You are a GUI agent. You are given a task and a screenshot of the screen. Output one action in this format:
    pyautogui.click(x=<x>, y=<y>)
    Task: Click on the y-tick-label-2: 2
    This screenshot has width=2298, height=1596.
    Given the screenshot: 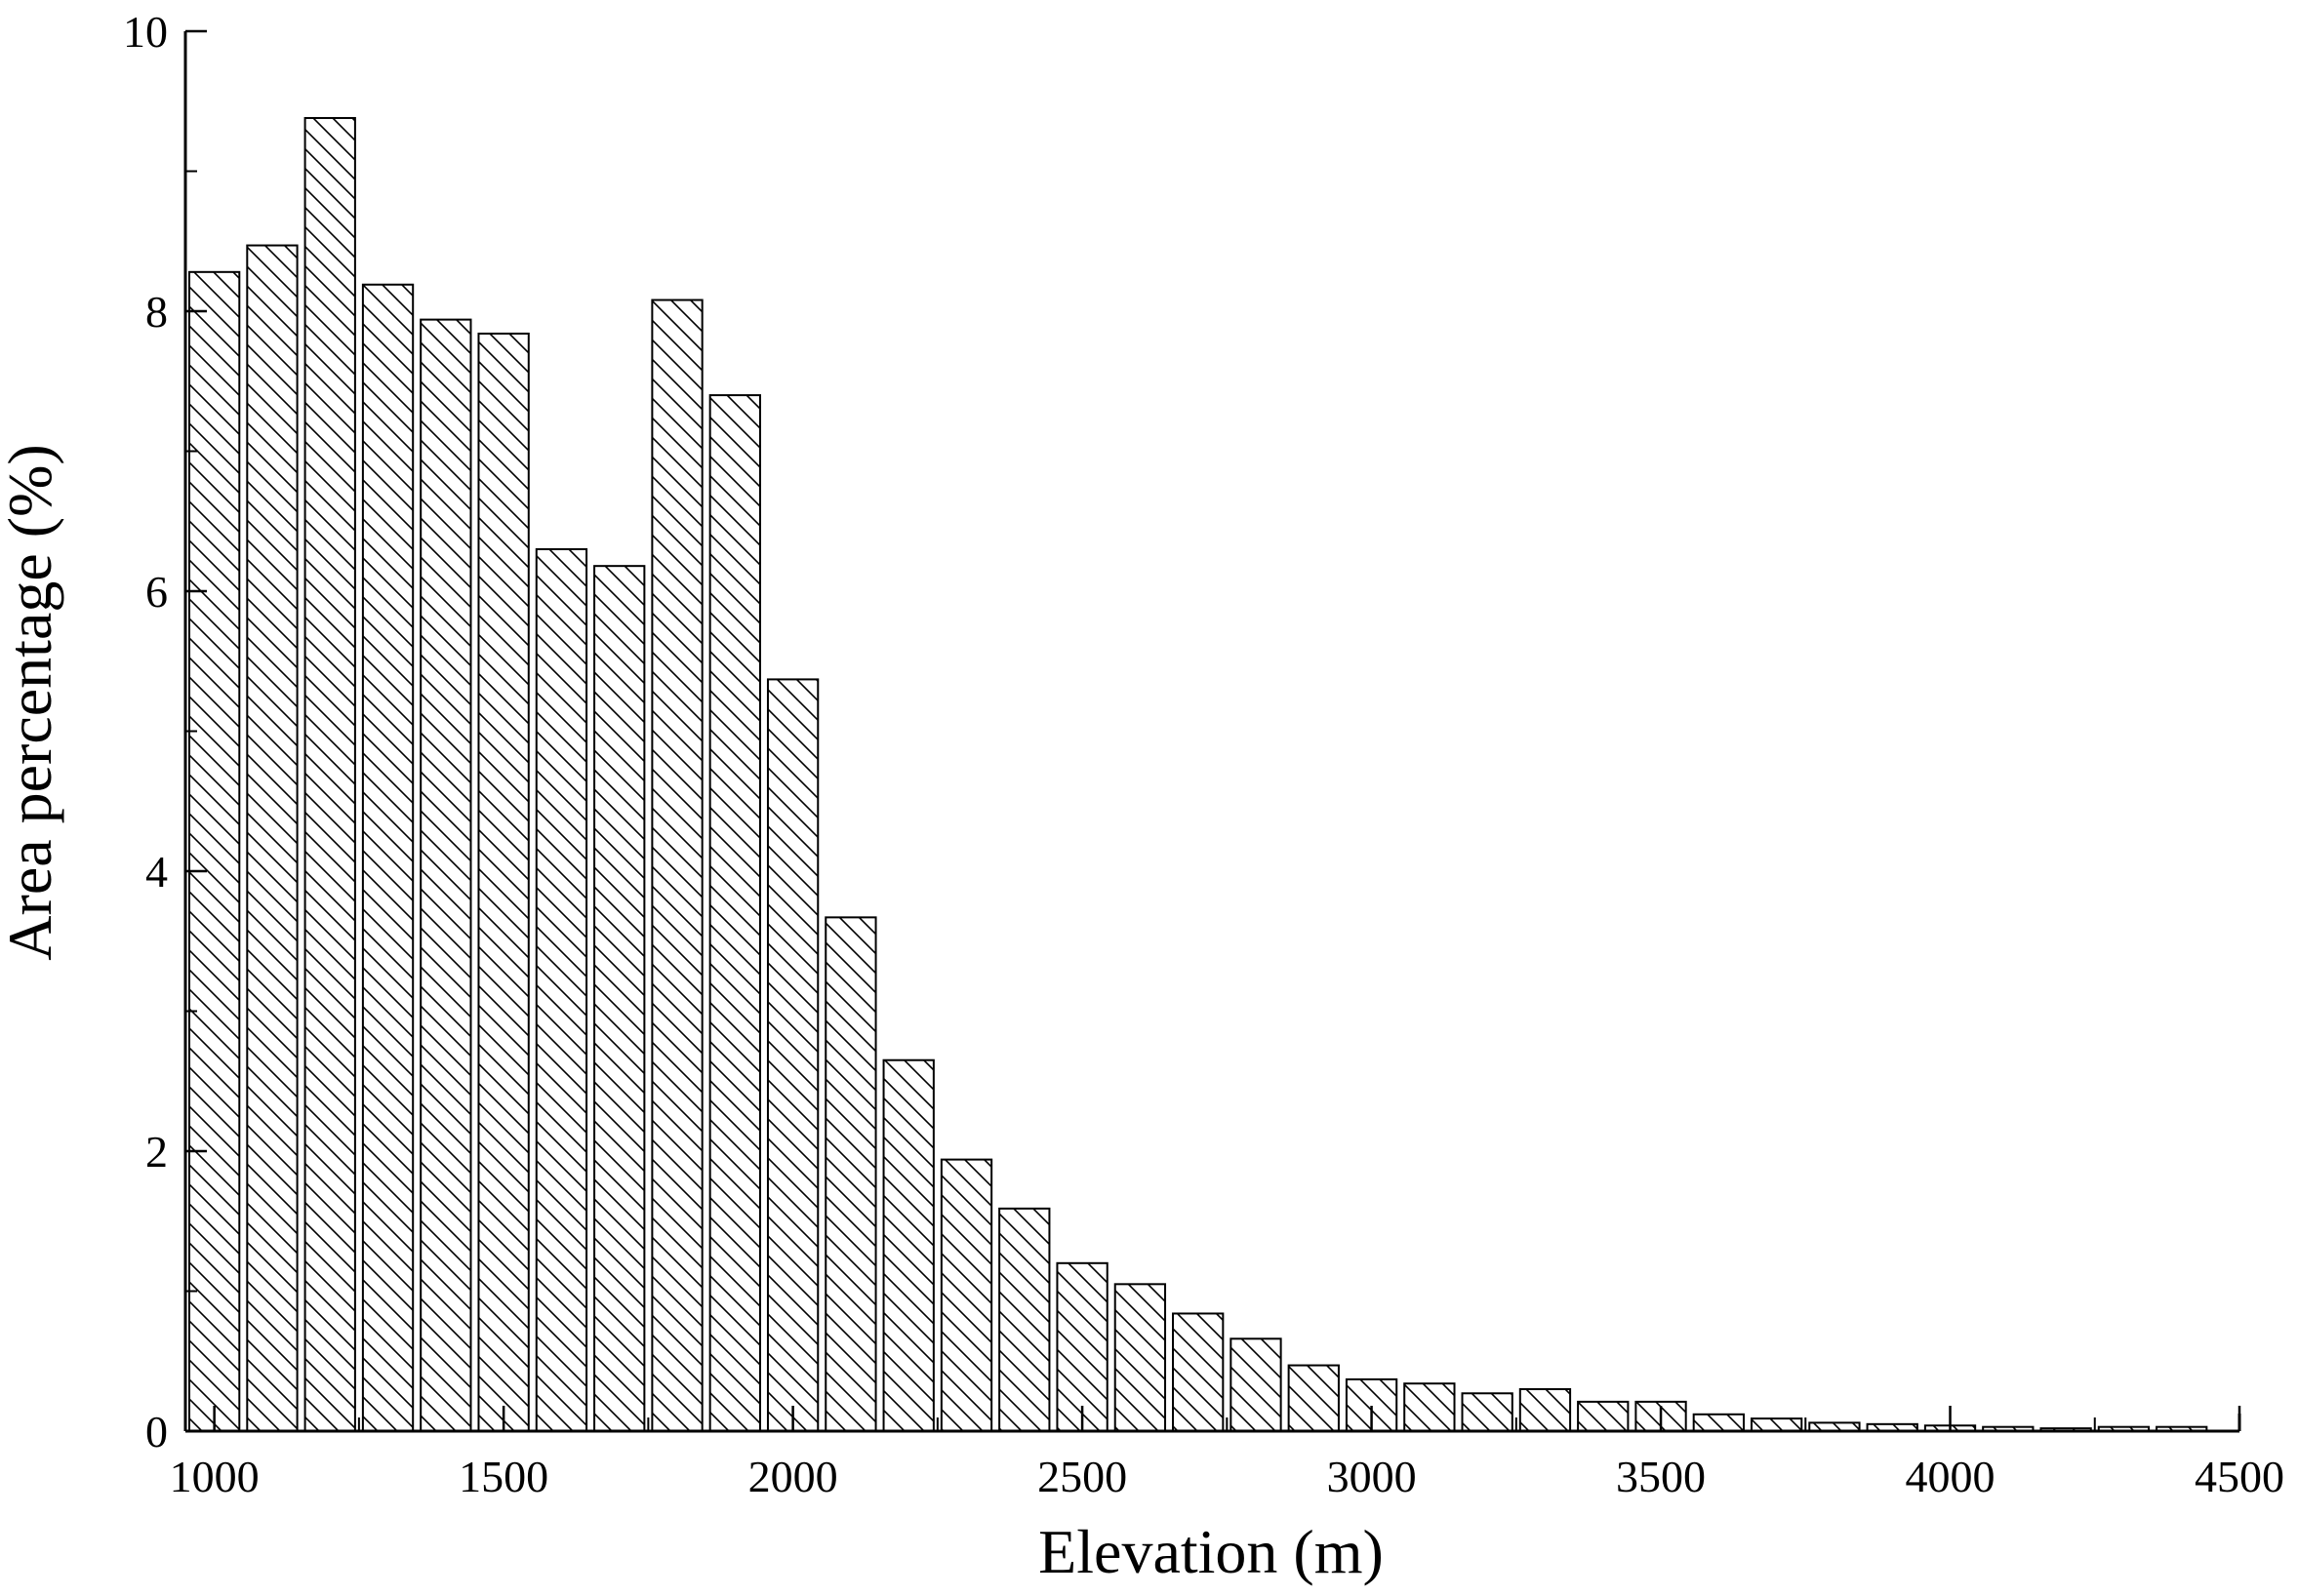 What is the action you would take?
    pyautogui.click(x=157, y=1152)
    